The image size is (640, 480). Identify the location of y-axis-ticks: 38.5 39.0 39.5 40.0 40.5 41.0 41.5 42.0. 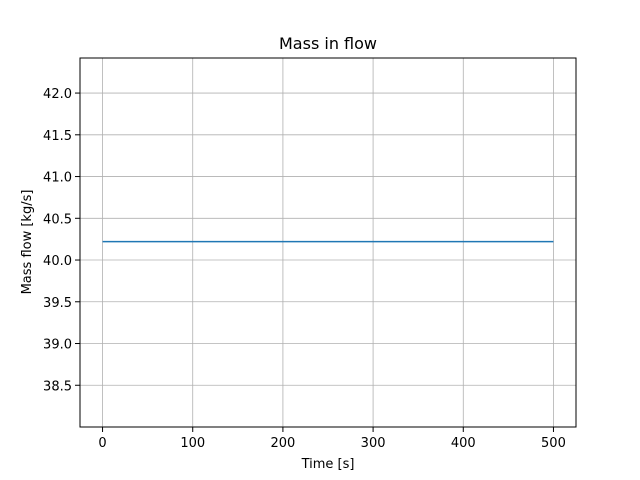
(61, 240).